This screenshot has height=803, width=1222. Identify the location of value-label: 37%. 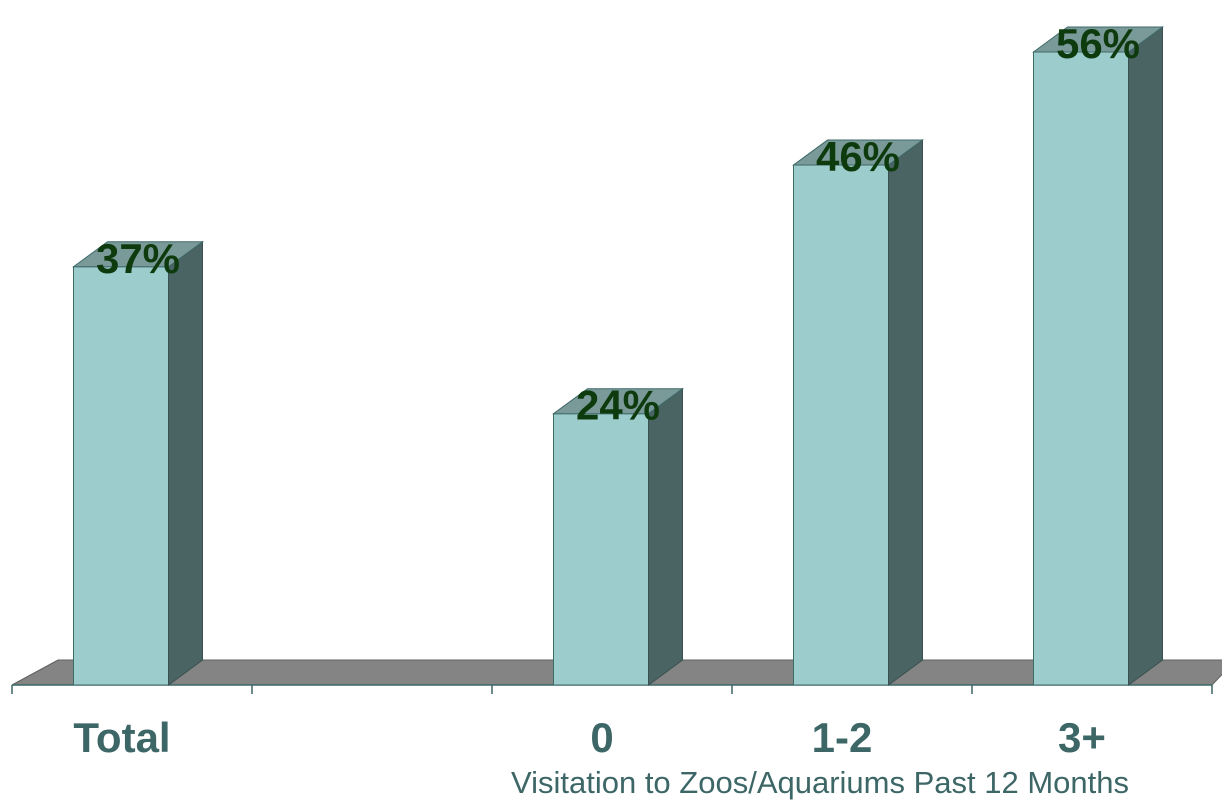
(138, 258).